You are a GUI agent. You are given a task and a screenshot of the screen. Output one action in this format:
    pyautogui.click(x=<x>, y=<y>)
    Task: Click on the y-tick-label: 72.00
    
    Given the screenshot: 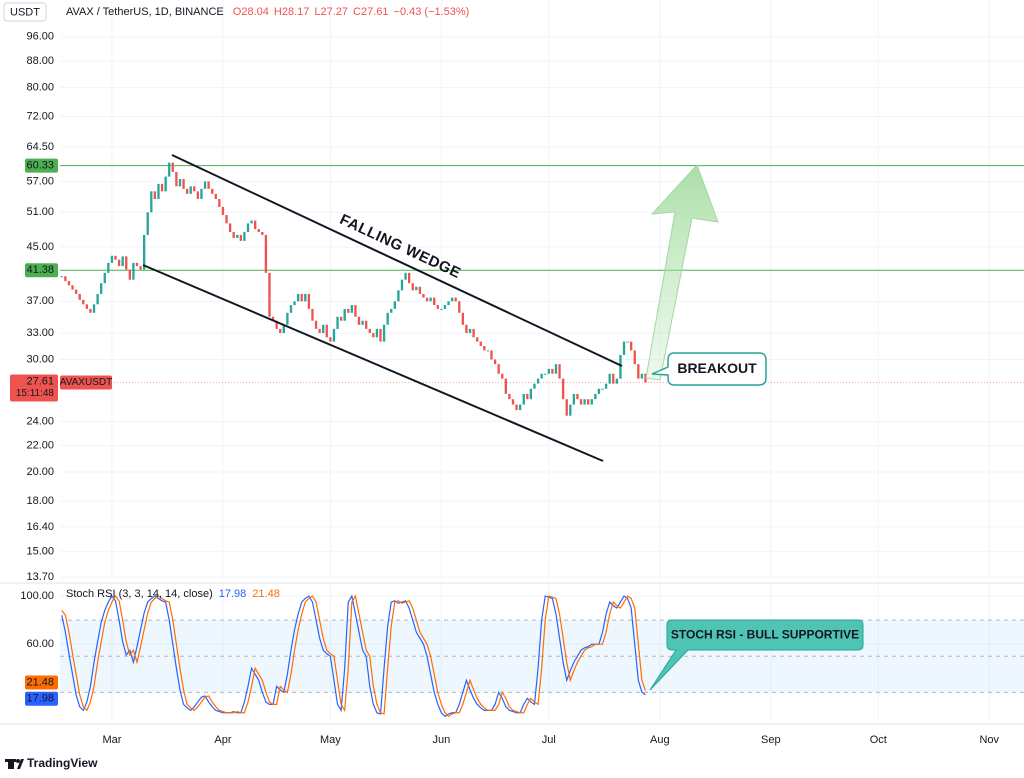 What is the action you would take?
    pyautogui.click(x=40, y=117)
    